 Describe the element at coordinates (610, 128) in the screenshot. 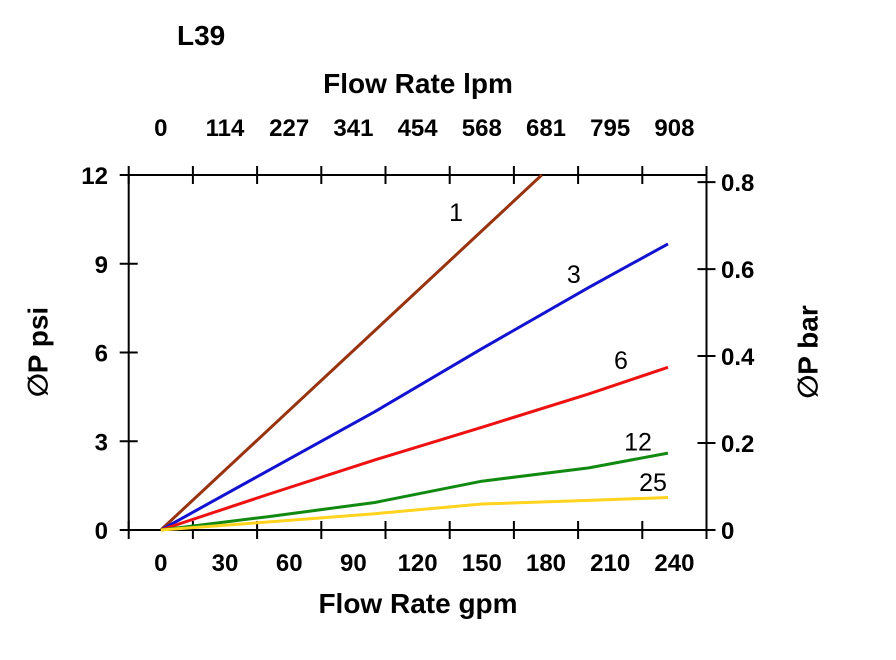

I see `top-axis-tick-label: 795` at that location.